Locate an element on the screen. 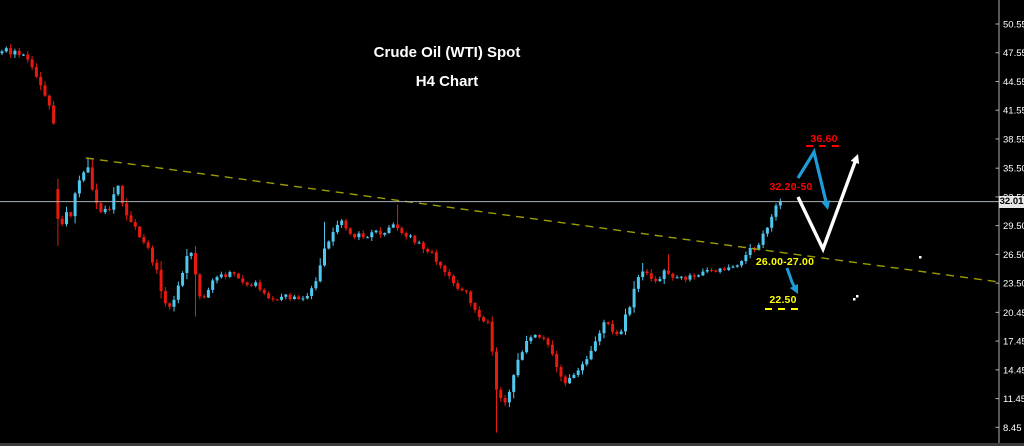  y-axis-tick-label: 32.50 is located at coordinates (1013, 197).